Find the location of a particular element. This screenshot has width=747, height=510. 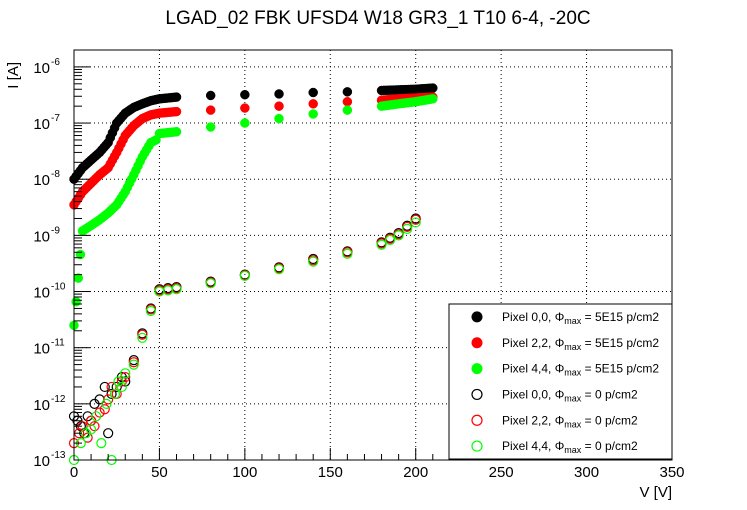

x-tick-label: 100 is located at coordinates (244, 472).